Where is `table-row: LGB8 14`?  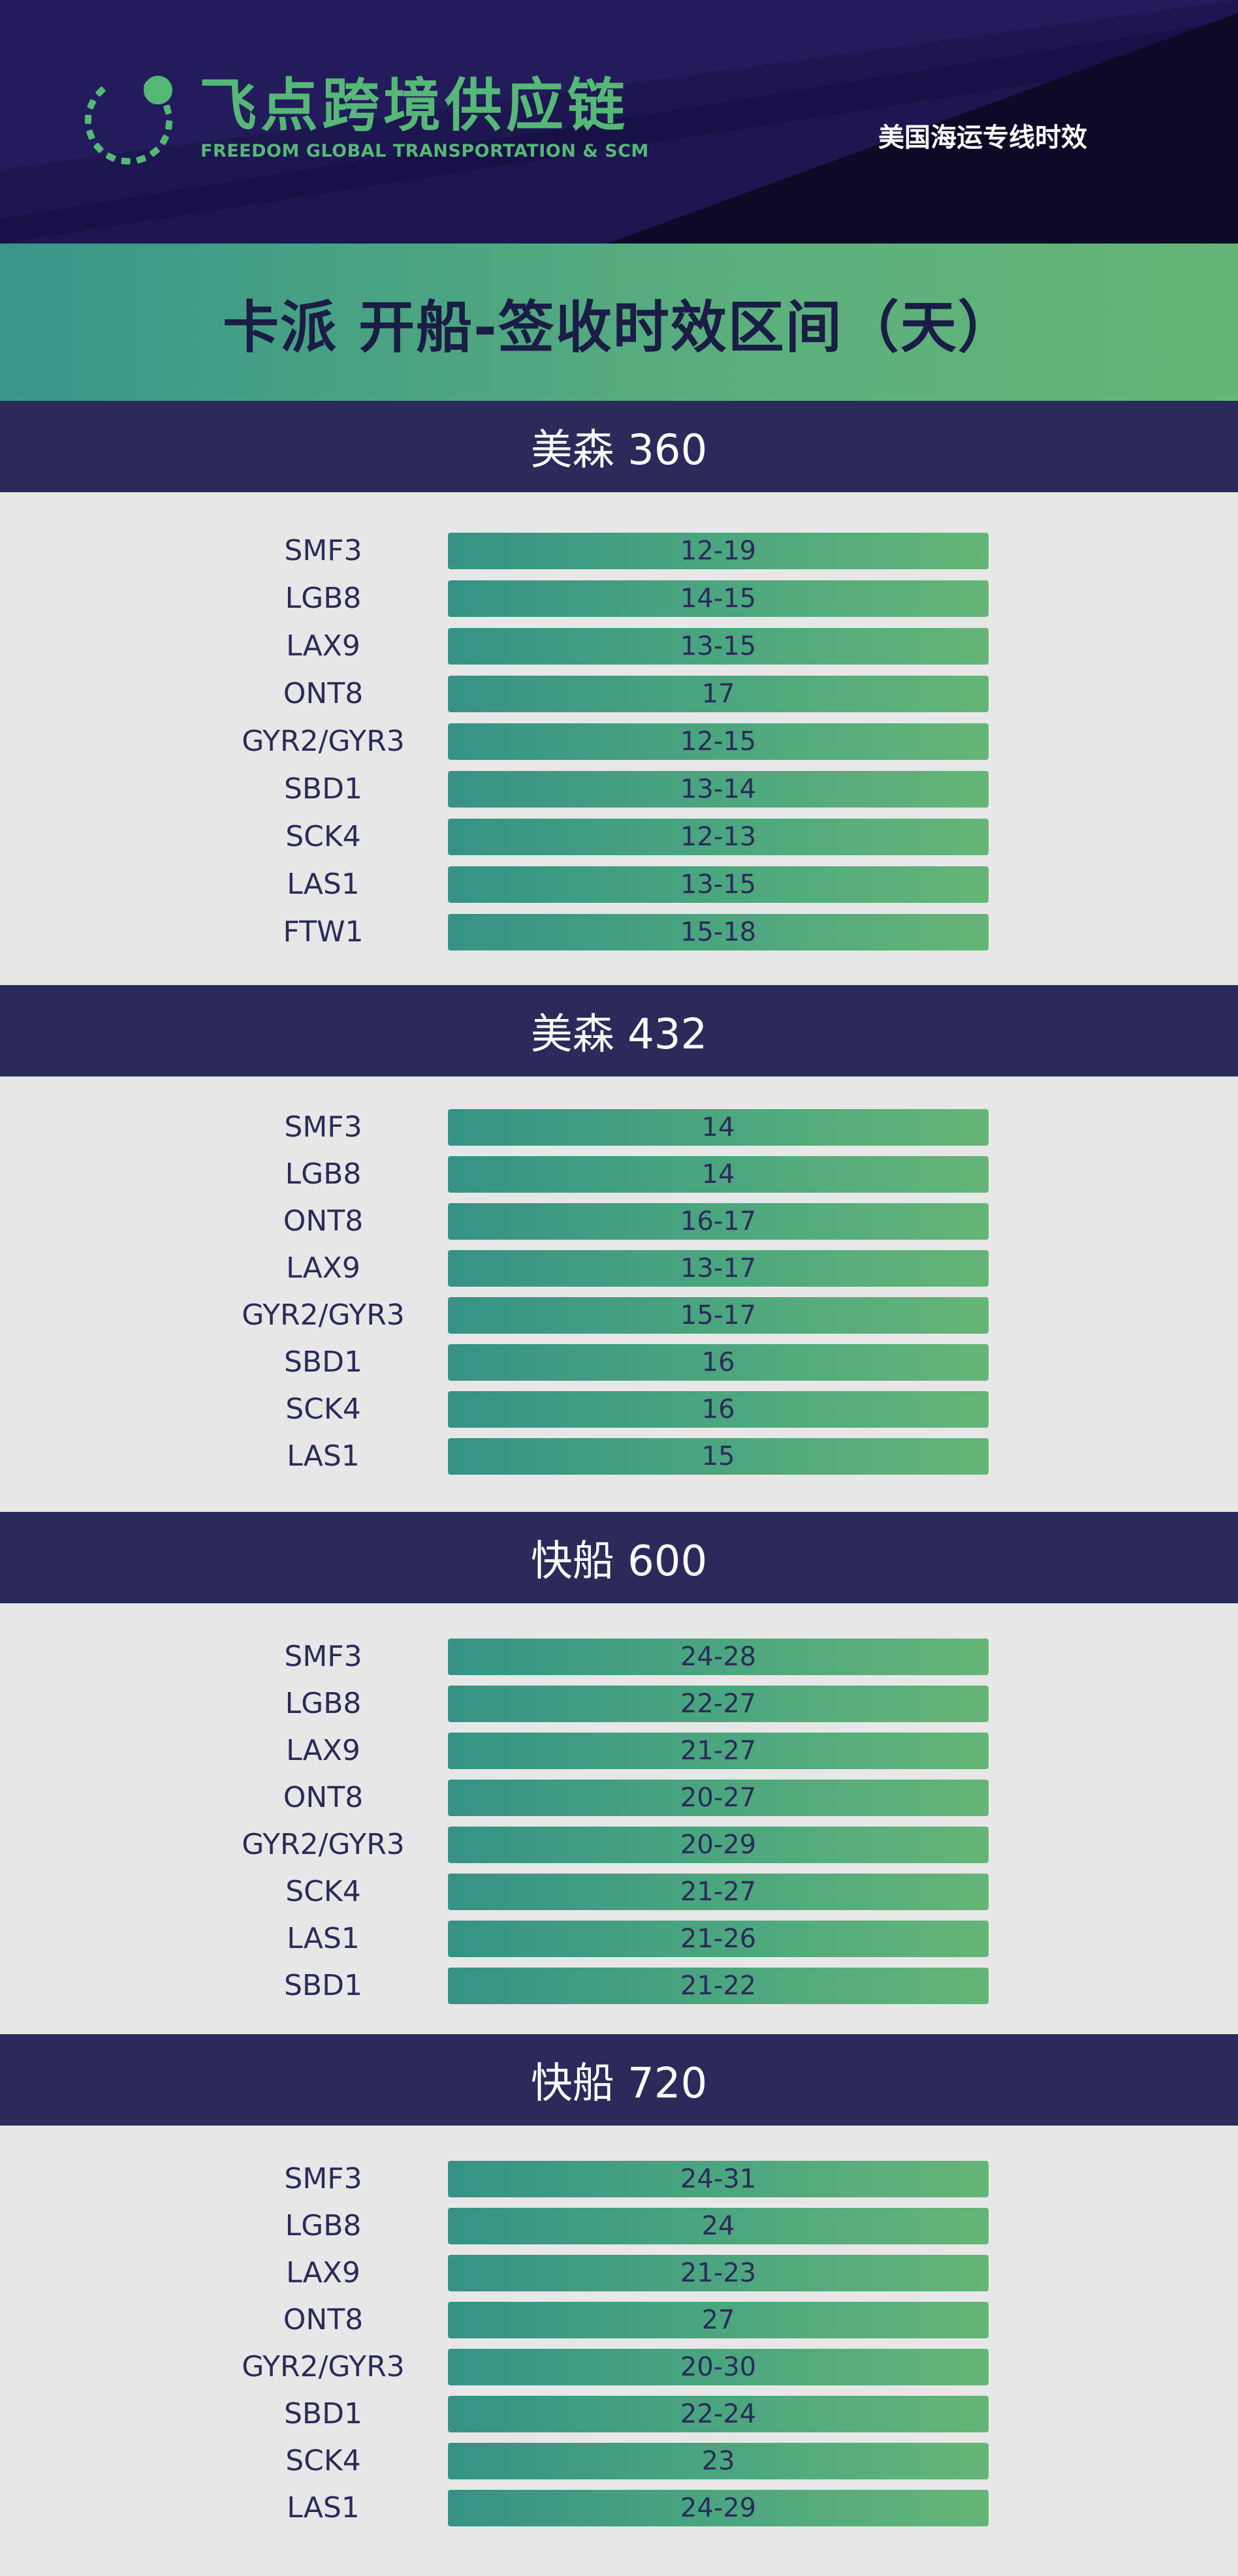
table-row: LGB8 14 is located at coordinates (619, 1174).